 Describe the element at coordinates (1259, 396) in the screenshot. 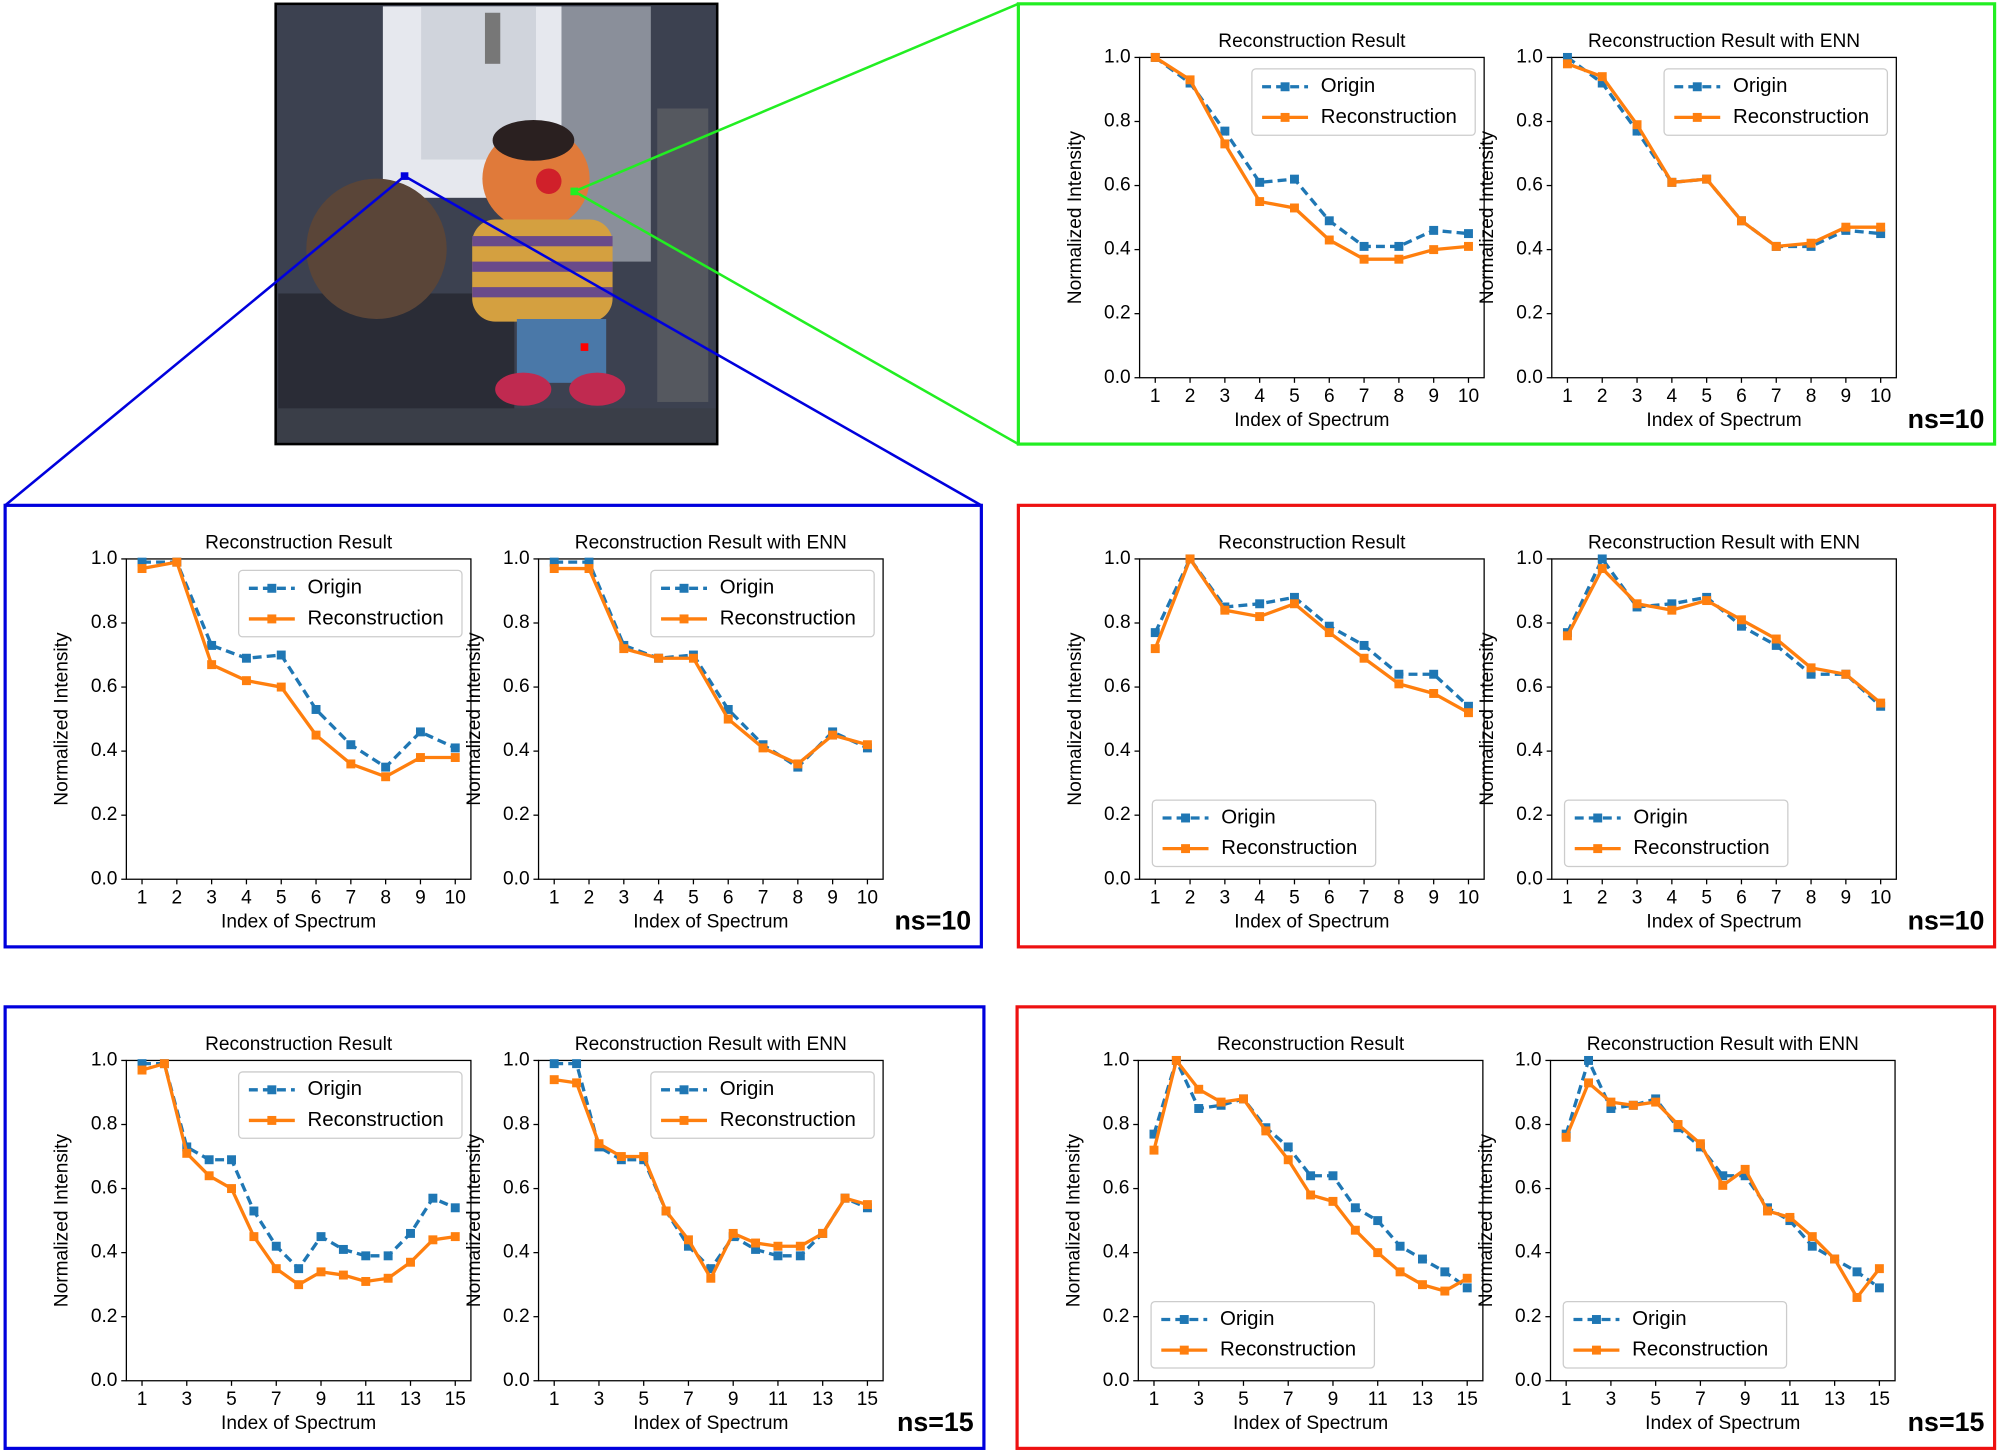

I see `x-tick-label: 4` at that location.